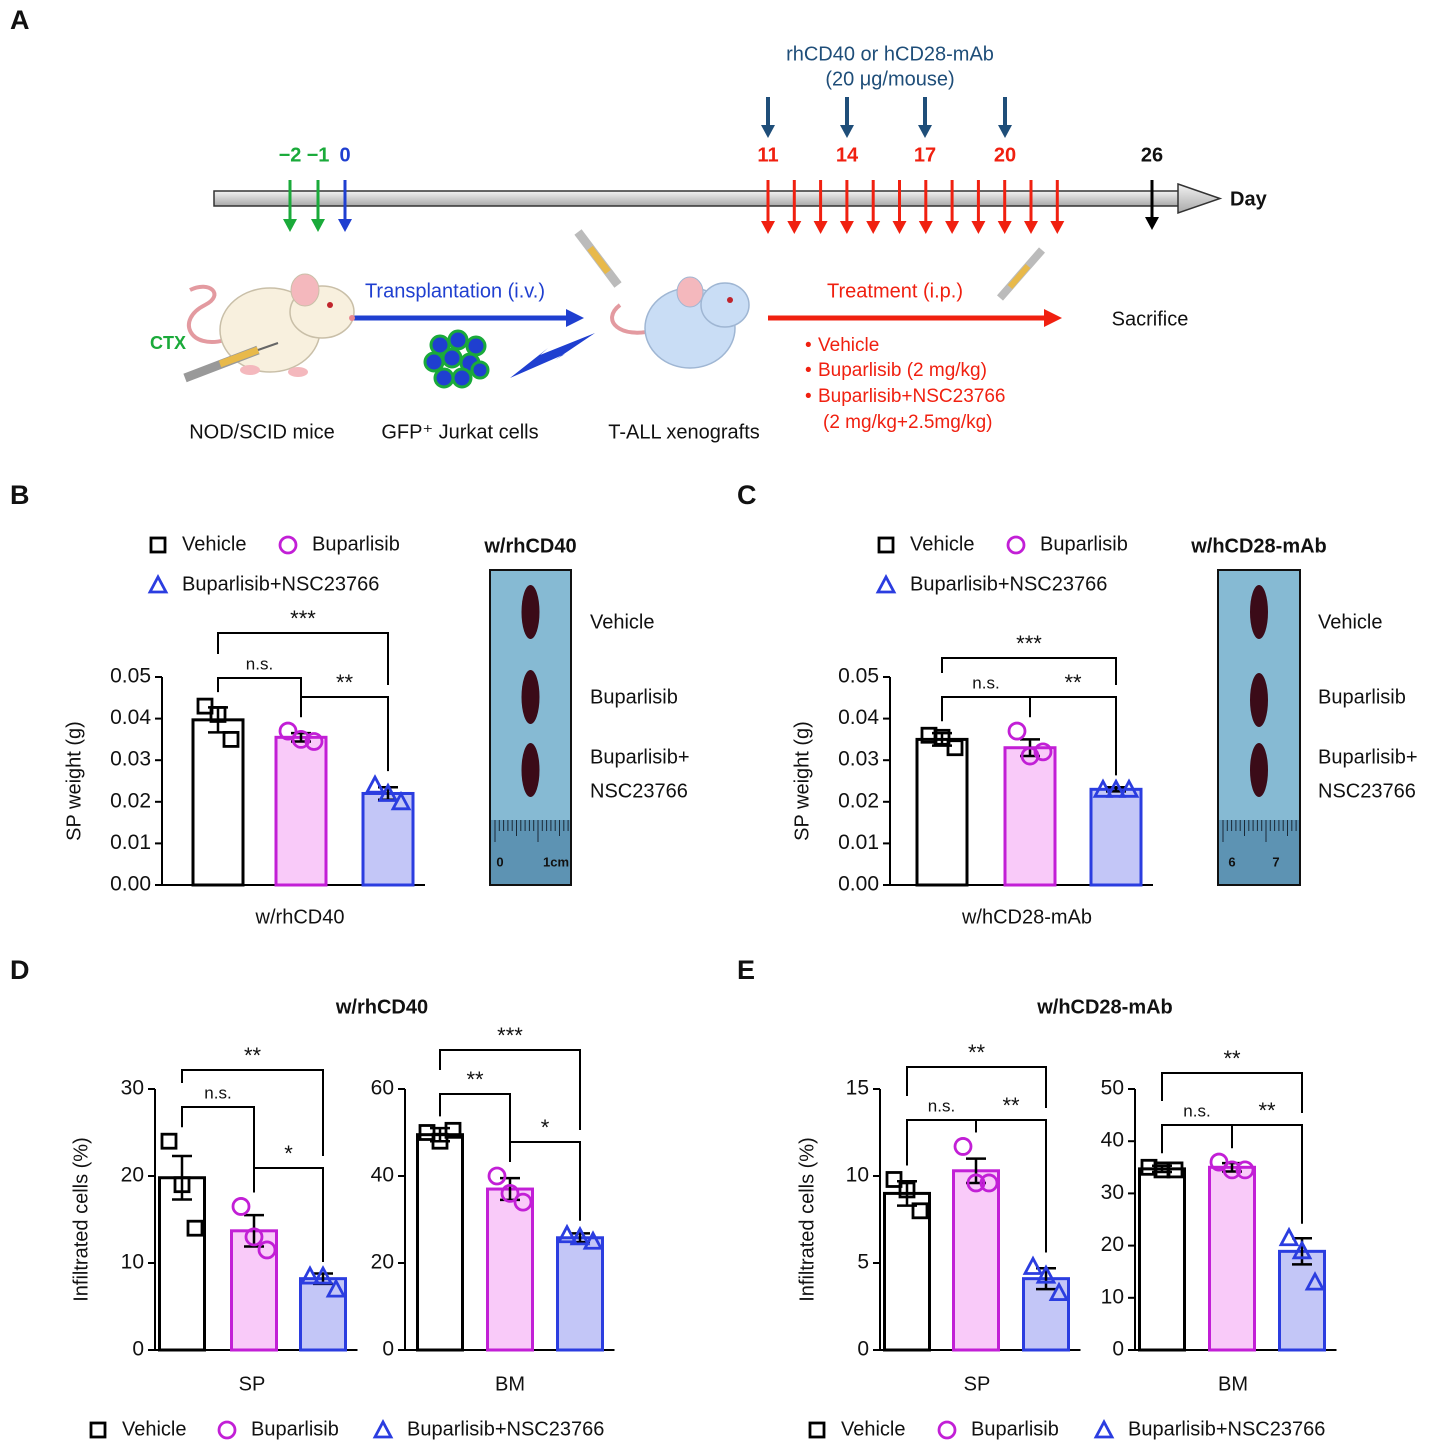 The height and width of the screenshot is (1453, 1449). What do you see at coordinates (556, 861) in the screenshot?
I see `ruler-label: 1cm` at bounding box center [556, 861].